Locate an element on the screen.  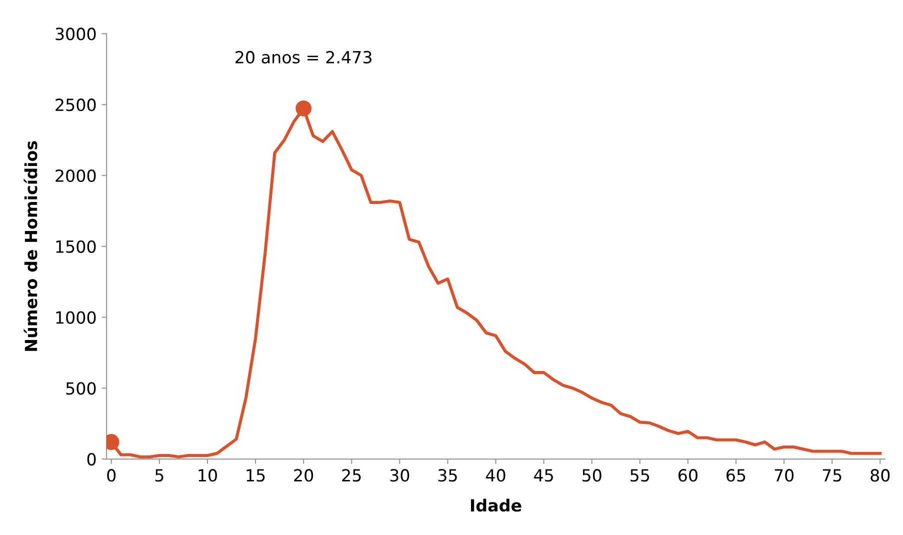
y-tick-label: 1500 is located at coordinates (76, 246).